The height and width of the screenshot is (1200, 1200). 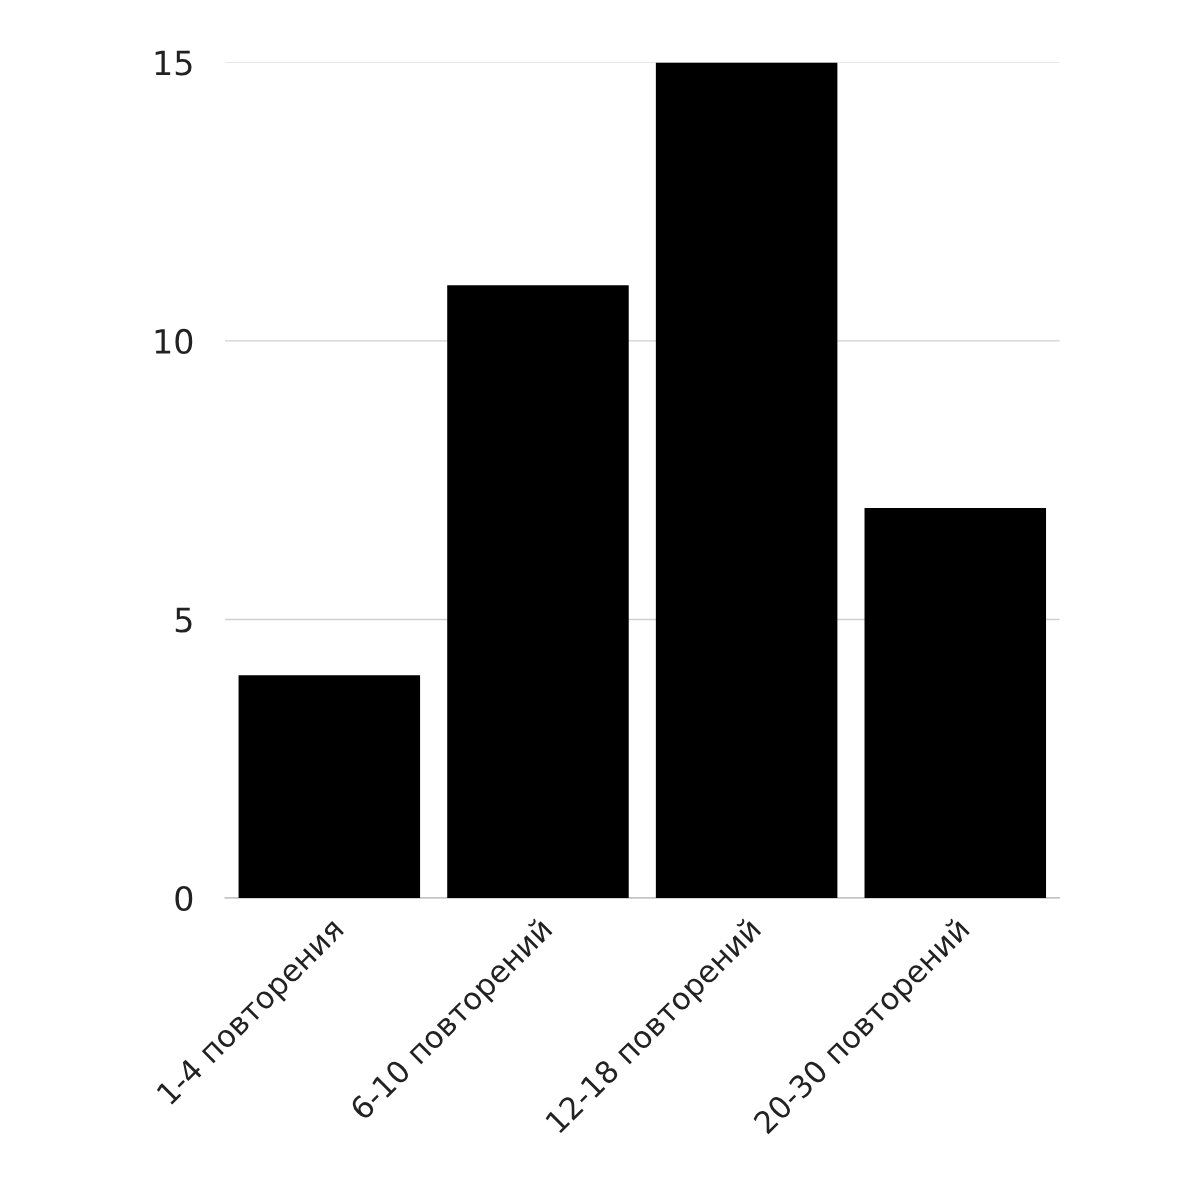 What do you see at coordinates (183, 620) in the screenshot?
I see `y-tick-label: 5` at bounding box center [183, 620].